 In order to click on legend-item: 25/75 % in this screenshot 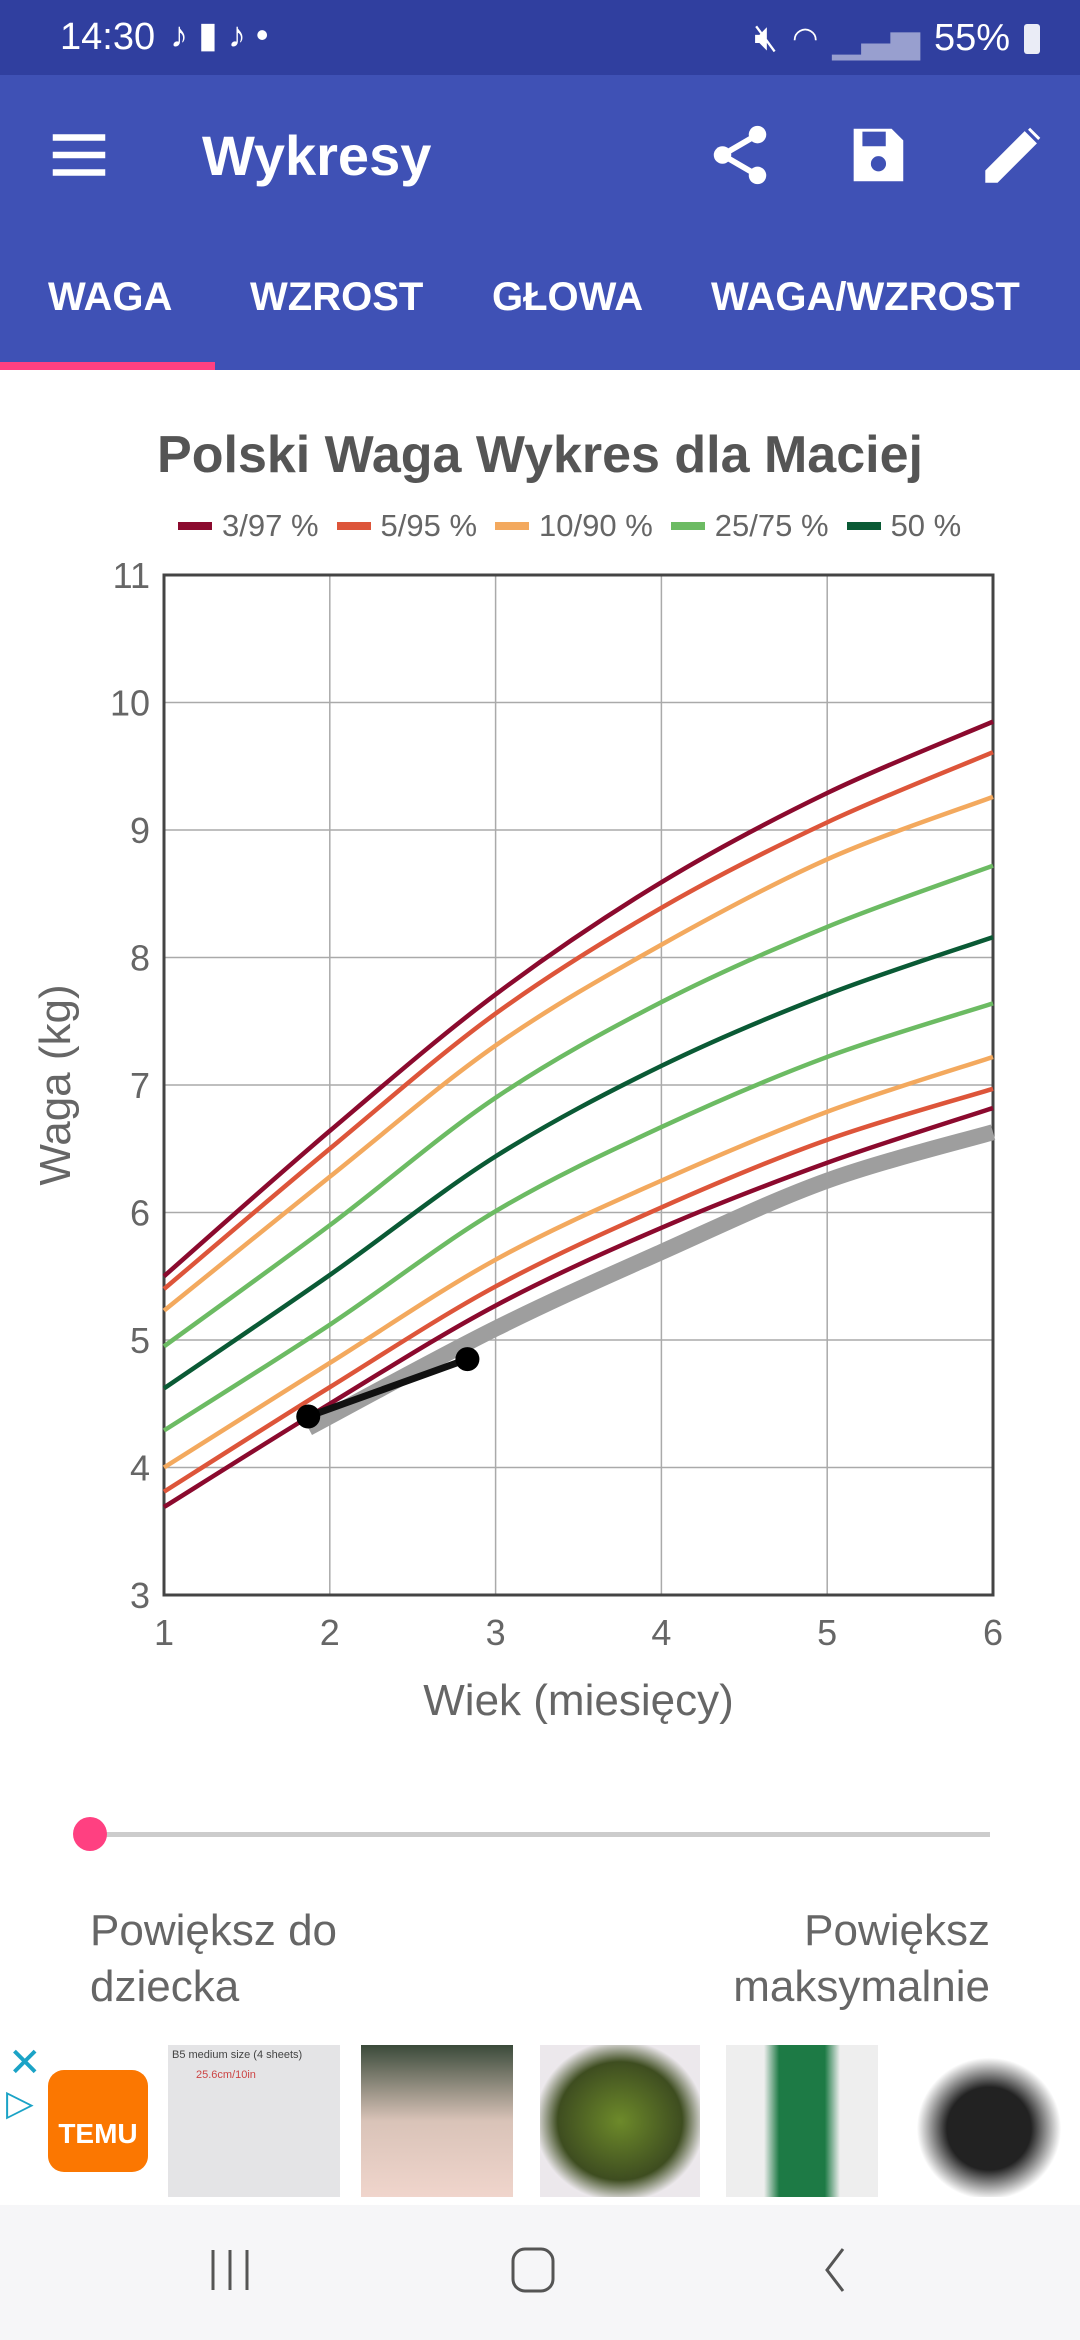, I will do `click(749, 526)`.